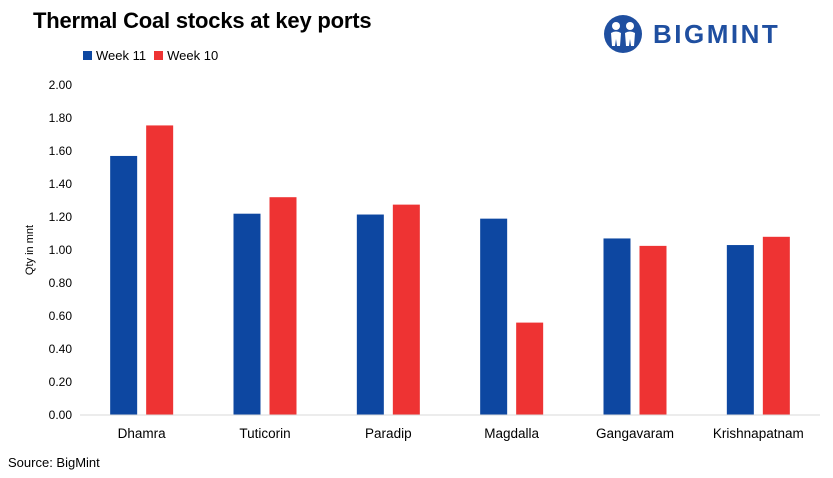  I want to click on bar-week-11-gangavaram, so click(617, 326).